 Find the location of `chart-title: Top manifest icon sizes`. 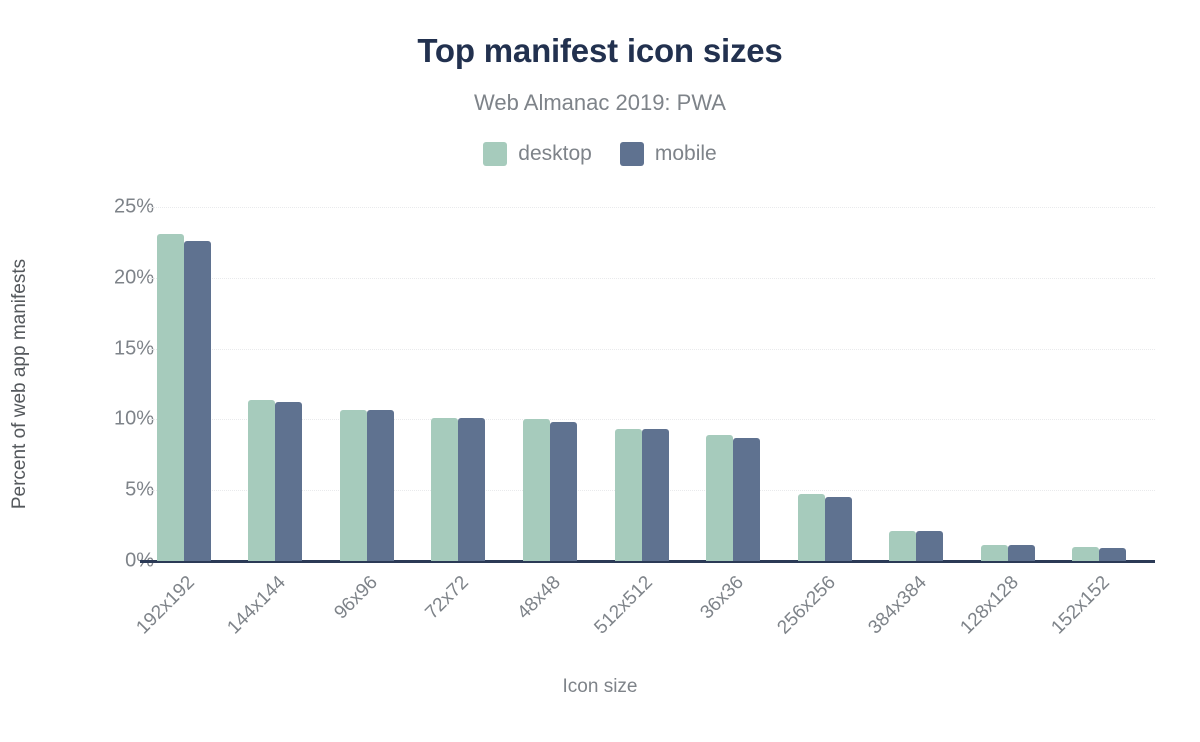

chart-title: Top manifest icon sizes is located at coordinates (600, 50).